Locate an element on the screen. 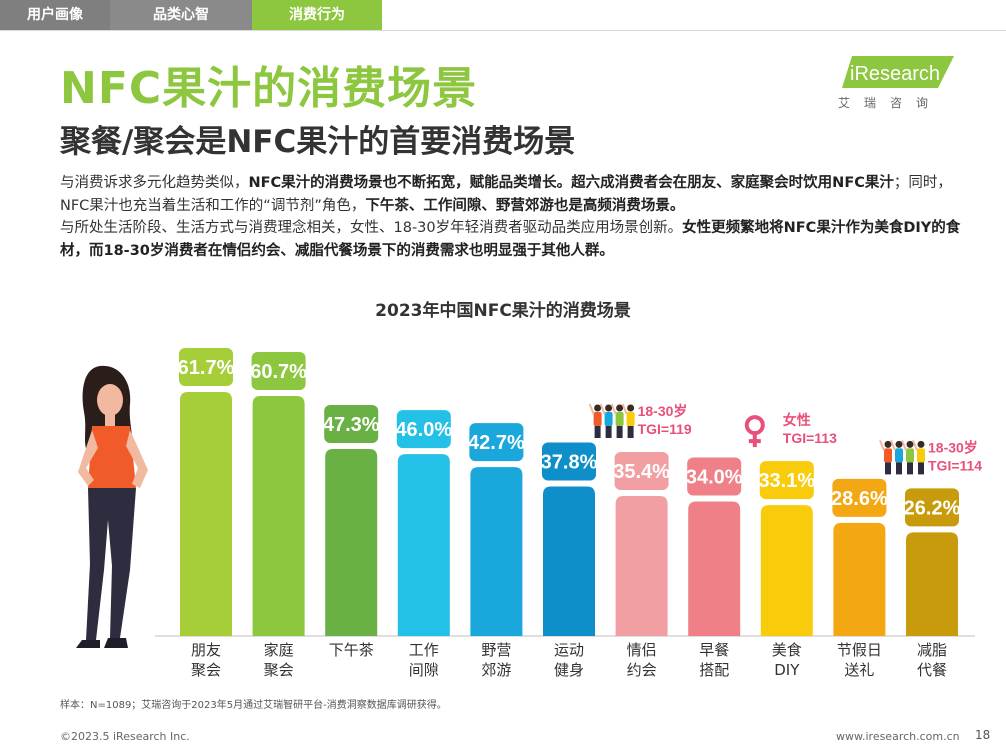 The width and height of the screenshot is (1006, 756). logo-subtext: 艾瑞咨询 is located at coordinates (890, 103).